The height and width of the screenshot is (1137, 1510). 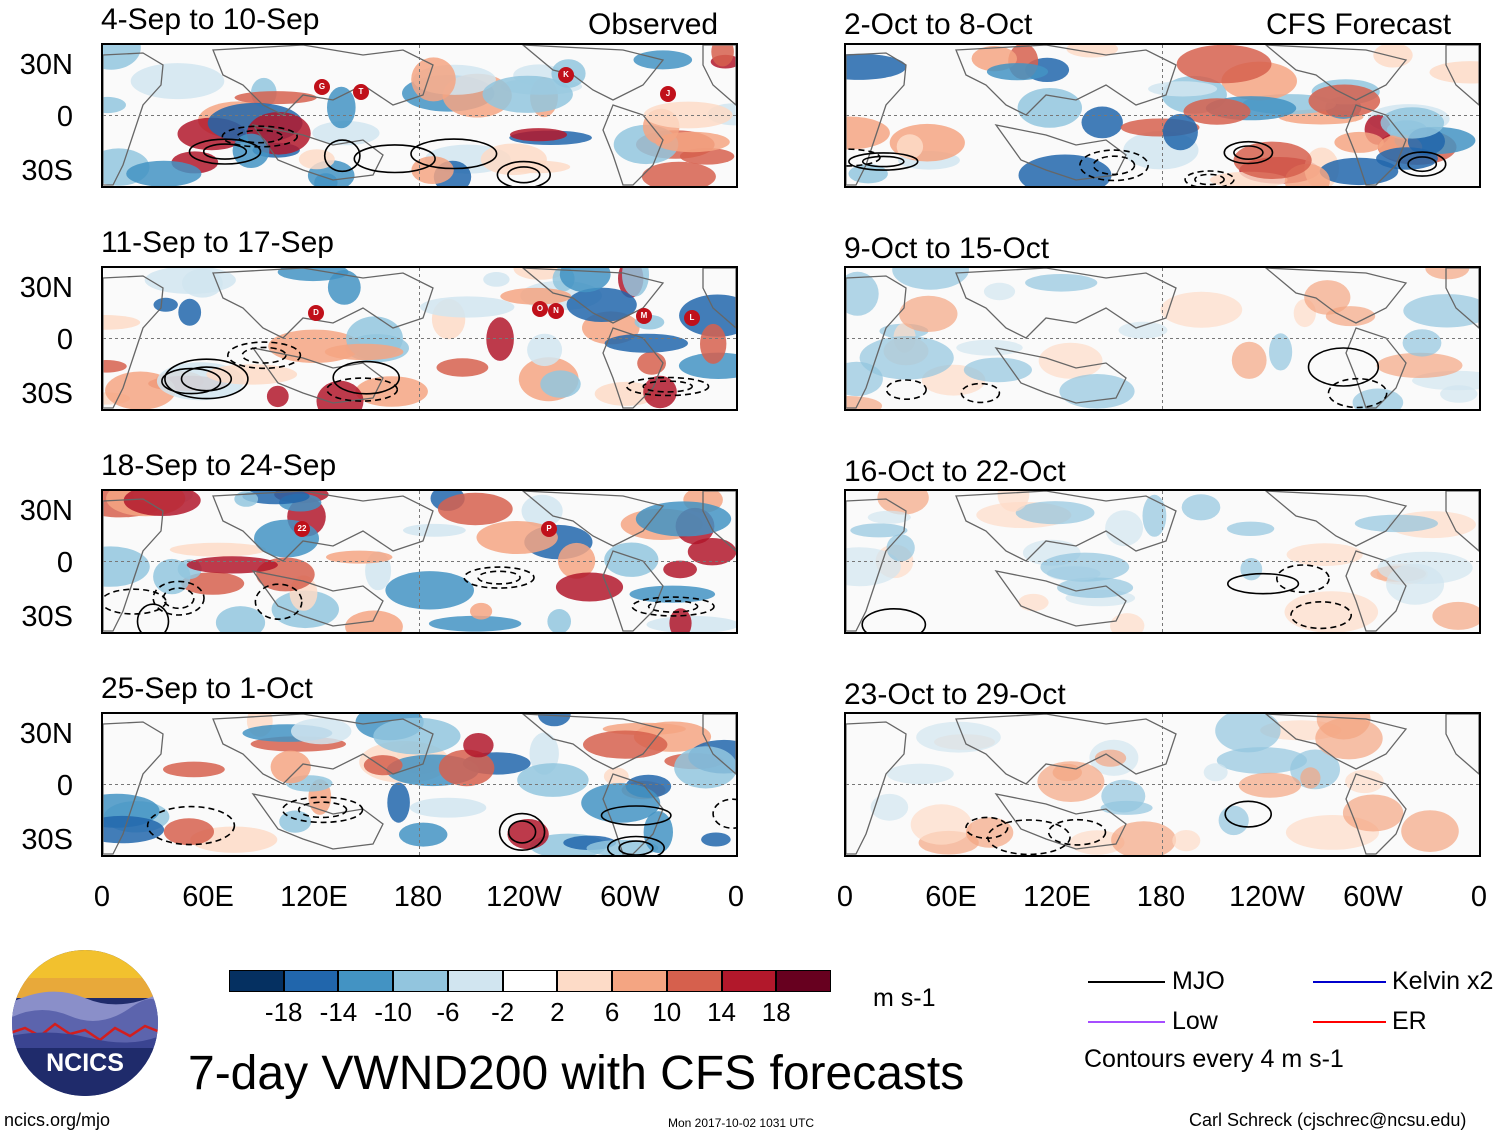 I want to click on storm-marker: L, so click(x=692, y=318).